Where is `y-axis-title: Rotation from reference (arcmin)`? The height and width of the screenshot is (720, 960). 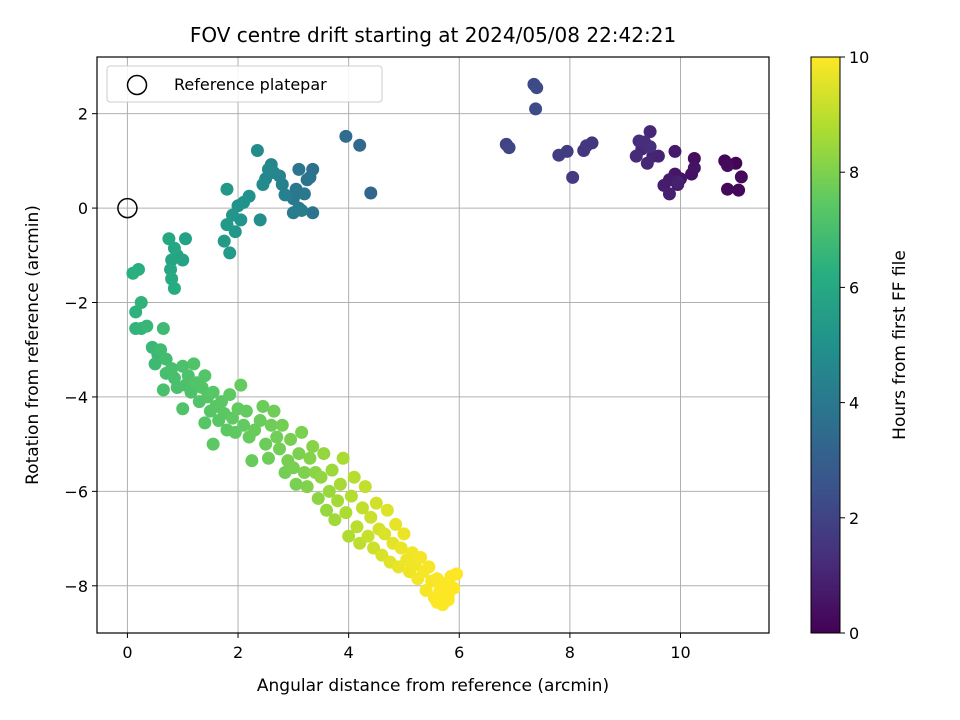 y-axis-title: Rotation from reference (arcmin) is located at coordinates (33, 345).